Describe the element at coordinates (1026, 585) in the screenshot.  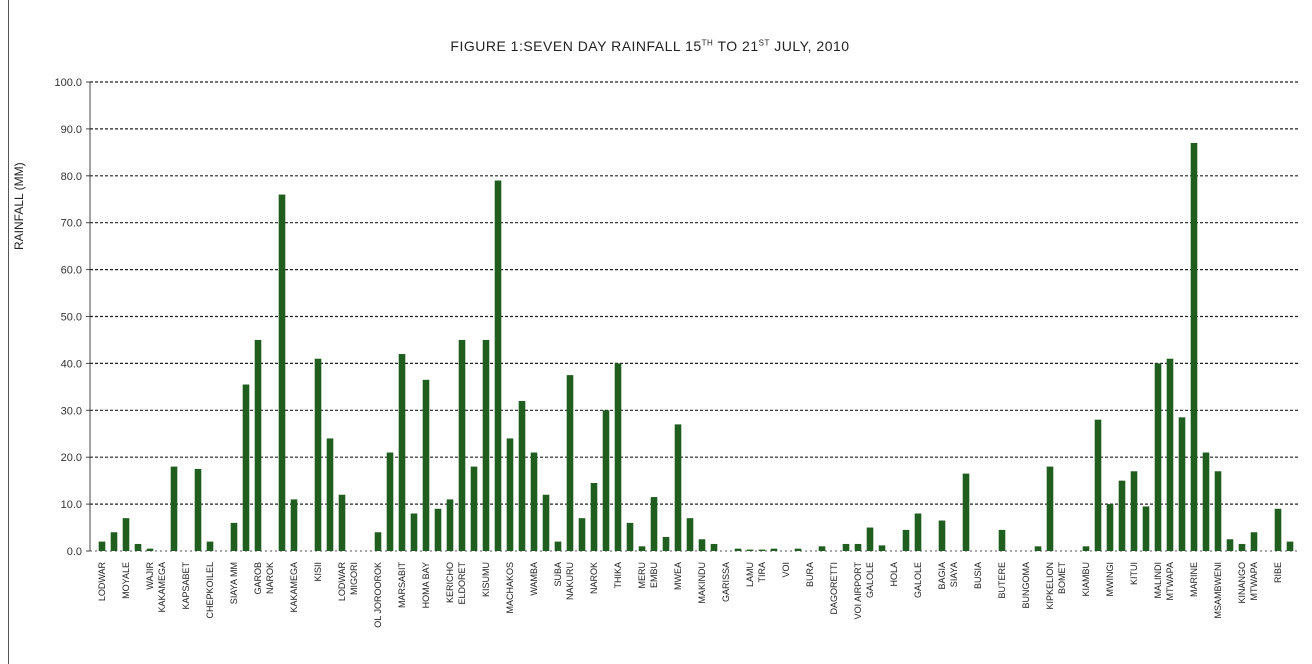
I see `xtick-label: BUNGOMA` at that location.